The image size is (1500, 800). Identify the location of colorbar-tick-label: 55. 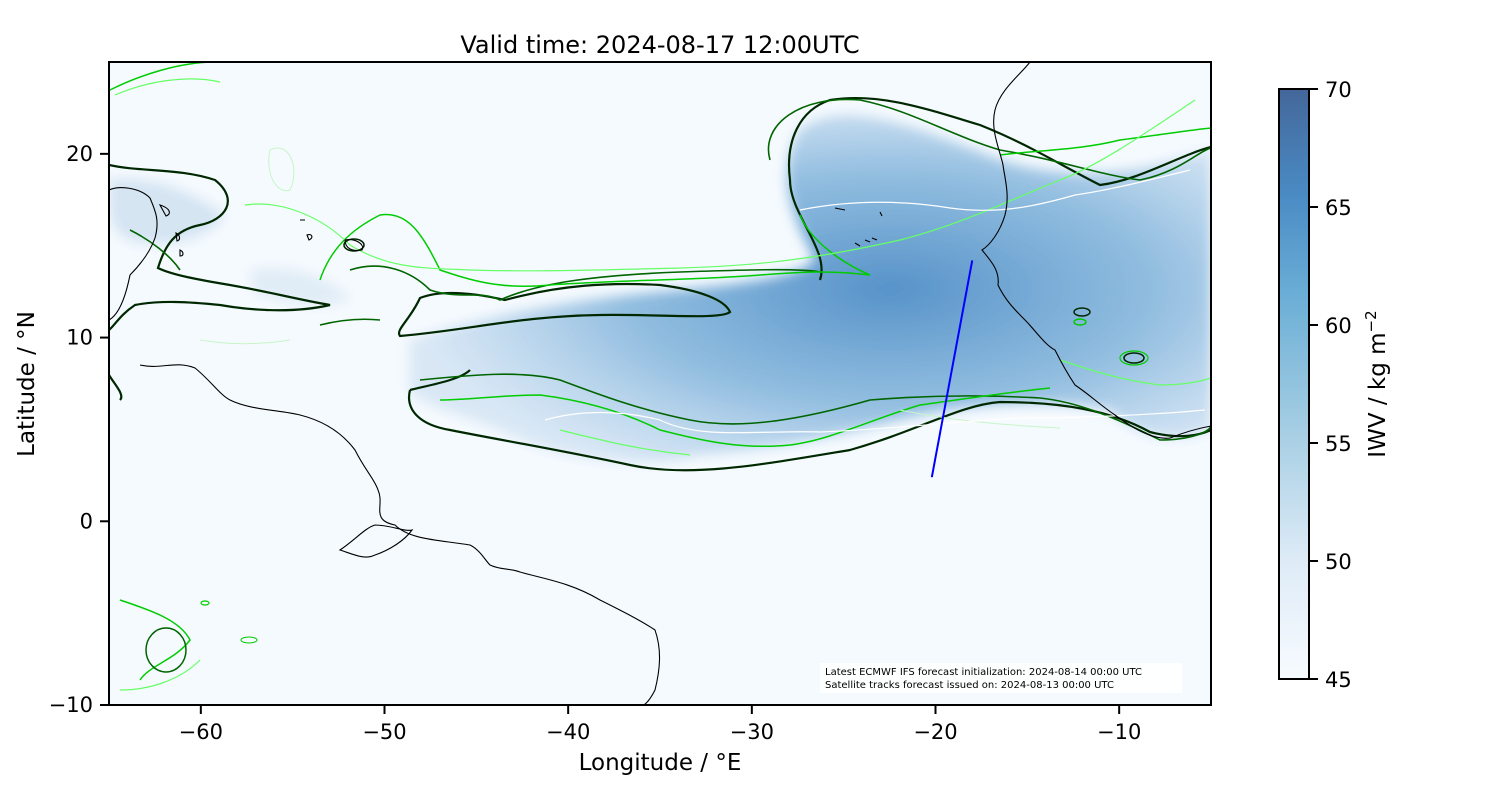
(1338, 444).